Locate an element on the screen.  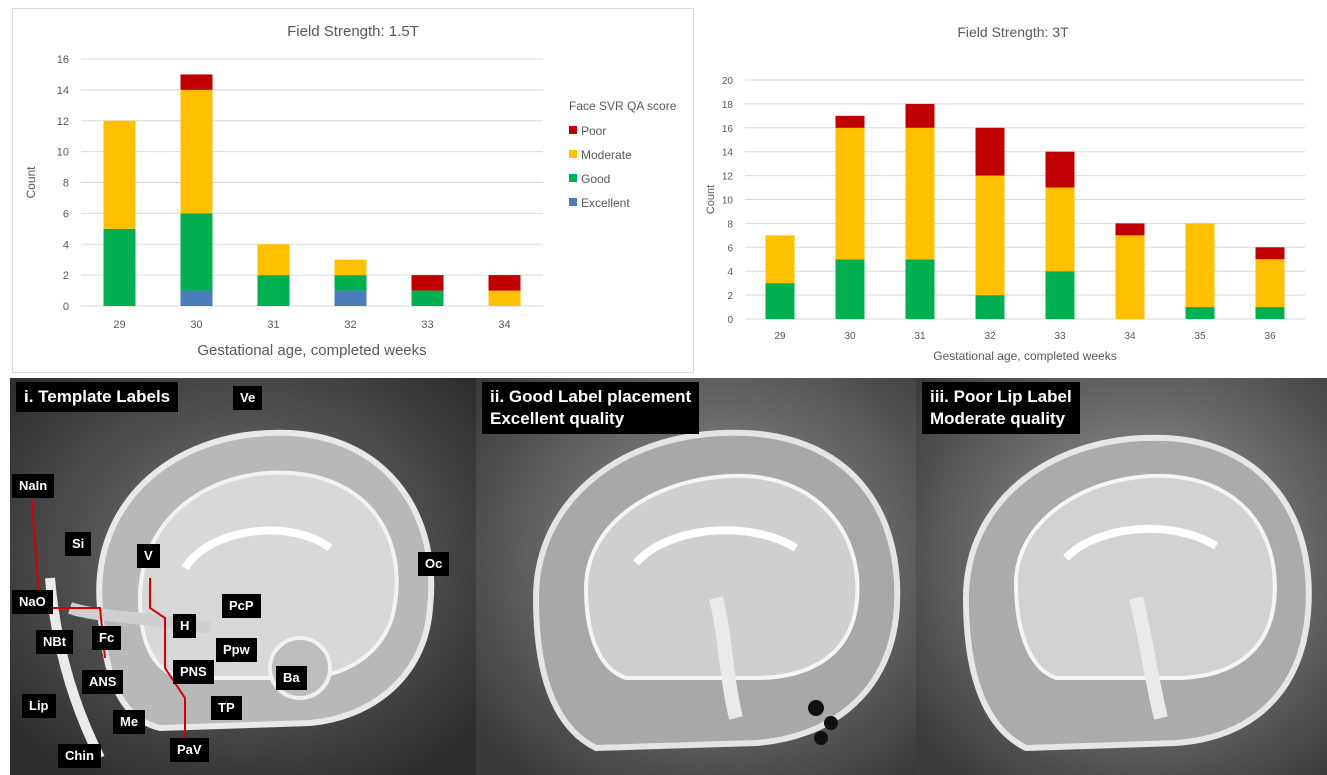
label-chin: Chin is located at coordinates (79, 756).